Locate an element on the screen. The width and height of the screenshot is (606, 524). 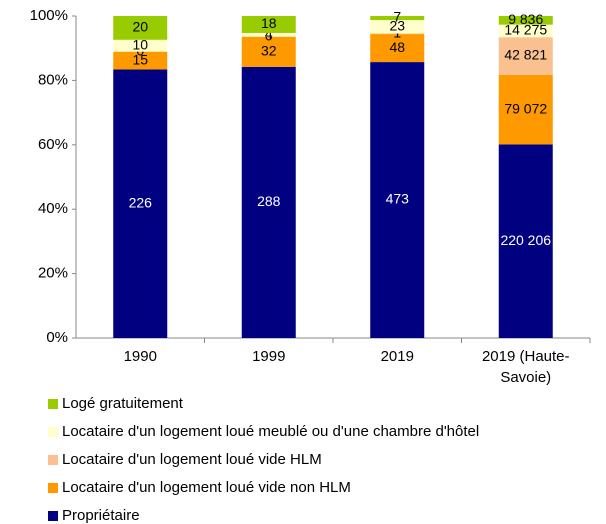
y-tick-label: 60% is located at coordinates (53, 144).